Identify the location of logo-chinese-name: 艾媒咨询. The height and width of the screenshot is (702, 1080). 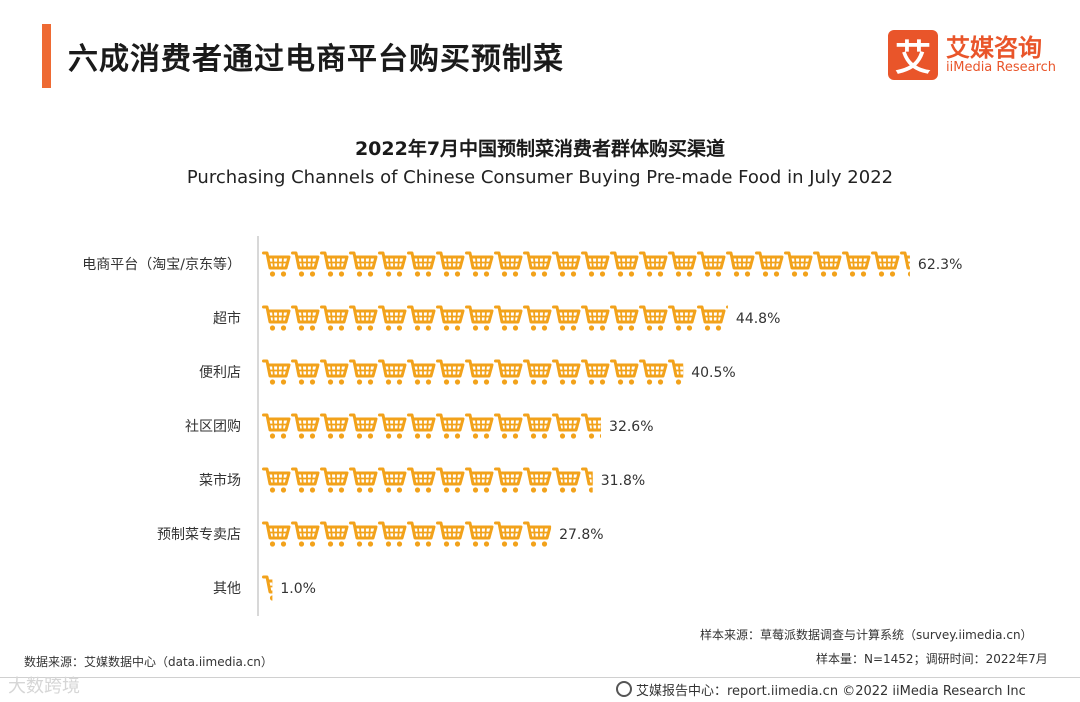
(994, 48).